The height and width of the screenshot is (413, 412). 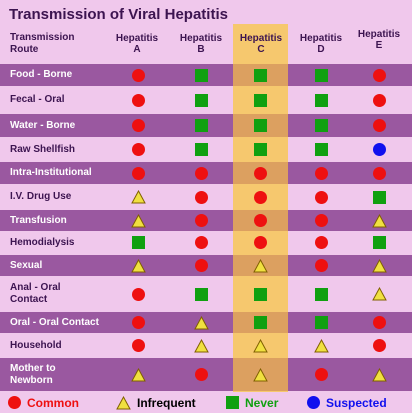 I want to click on table-row: Transfusion, so click(x=206, y=220).